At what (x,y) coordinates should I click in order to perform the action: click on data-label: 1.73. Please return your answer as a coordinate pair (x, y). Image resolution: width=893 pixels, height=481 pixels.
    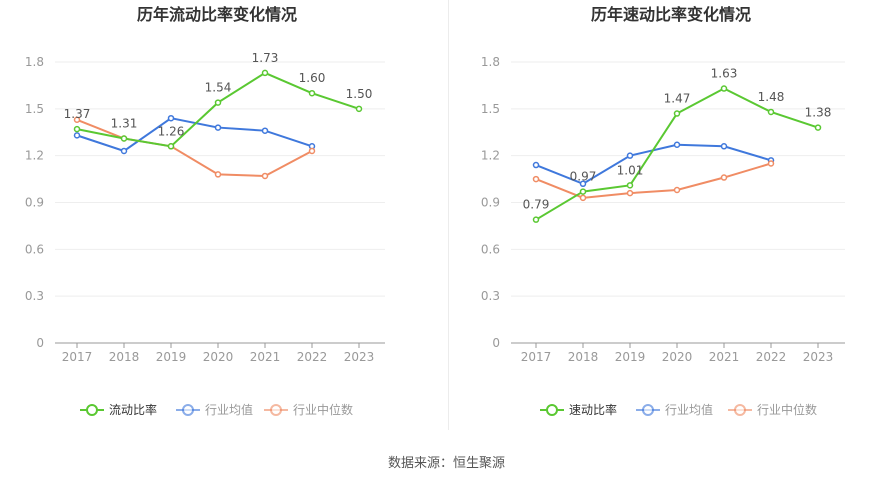
    Looking at the image, I should click on (265, 58).